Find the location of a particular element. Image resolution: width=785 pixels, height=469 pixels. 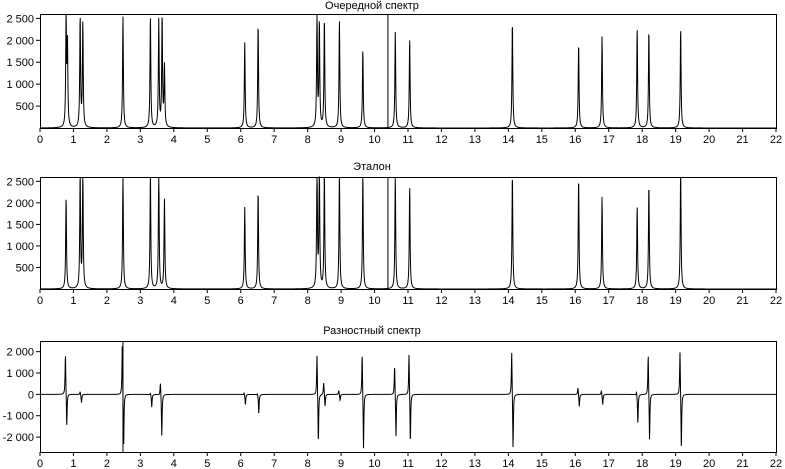

y-tick-label: -1 000 is located at coordinates (18, 417).